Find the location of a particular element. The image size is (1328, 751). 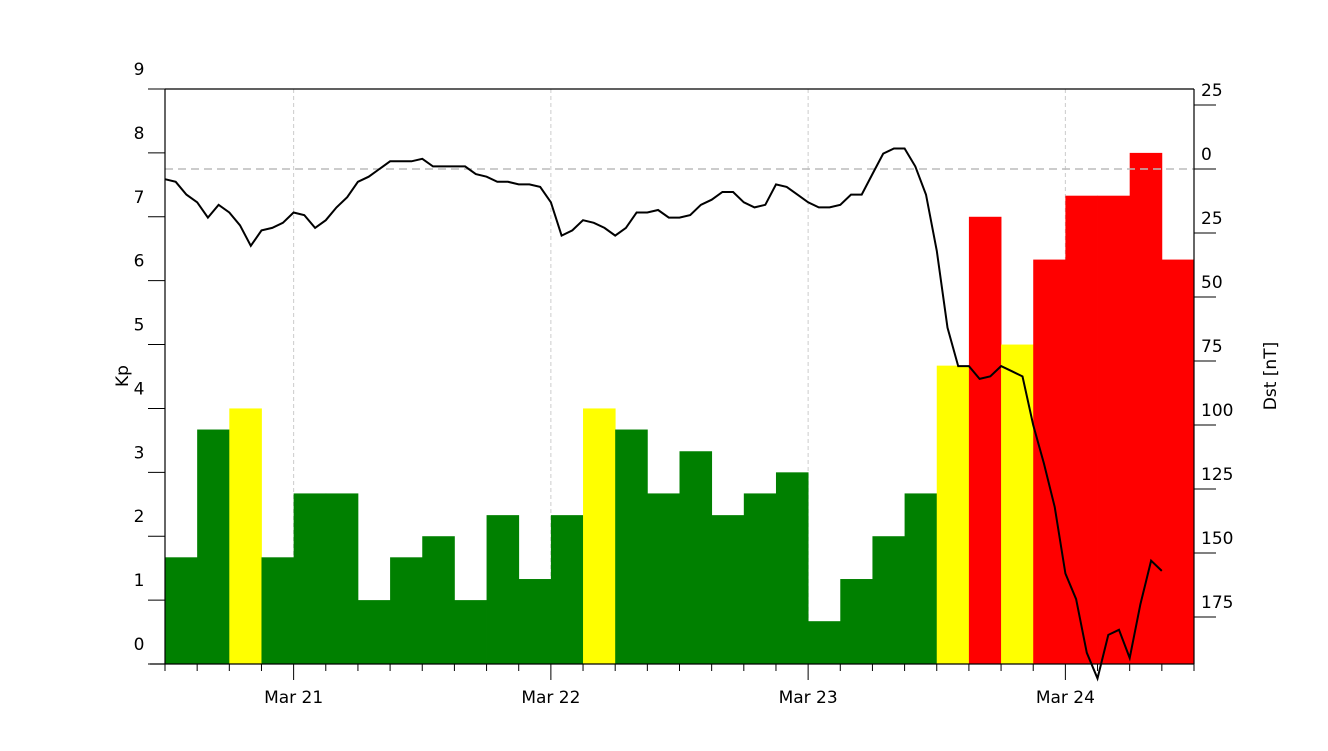

dst-tick-label: 150 is located at coordinates (1217, 539).